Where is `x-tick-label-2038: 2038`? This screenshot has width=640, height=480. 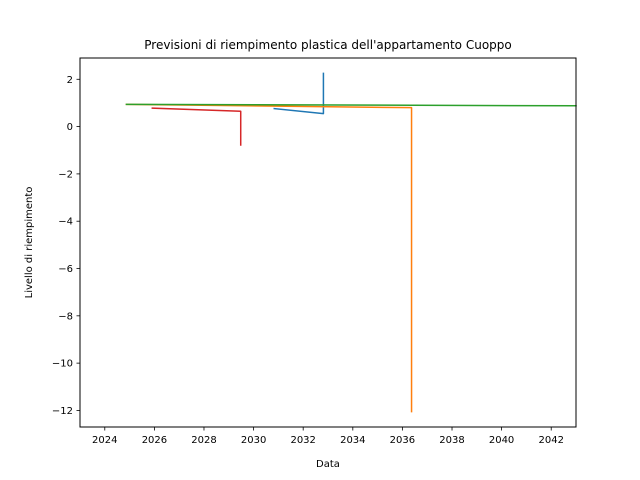
x-tick-label-2038: 2038 is located at coordinates (451, 440).